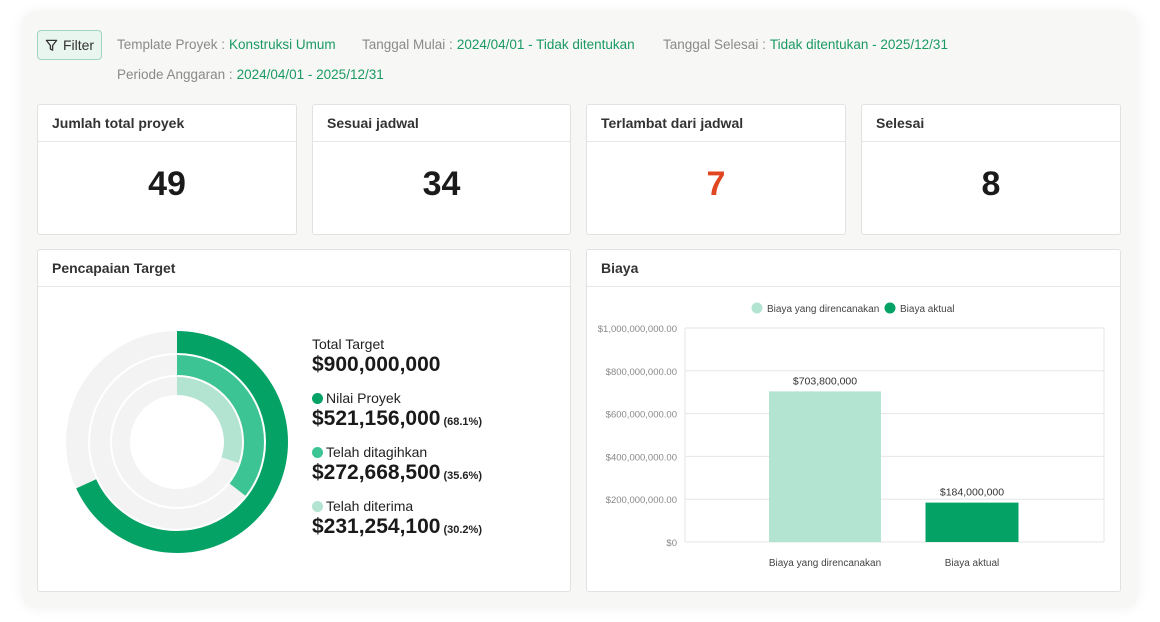 This screenshot has width=1160, height=622. I want to click on stat-card-title: Sesuai jadwal, so click(441, 123).